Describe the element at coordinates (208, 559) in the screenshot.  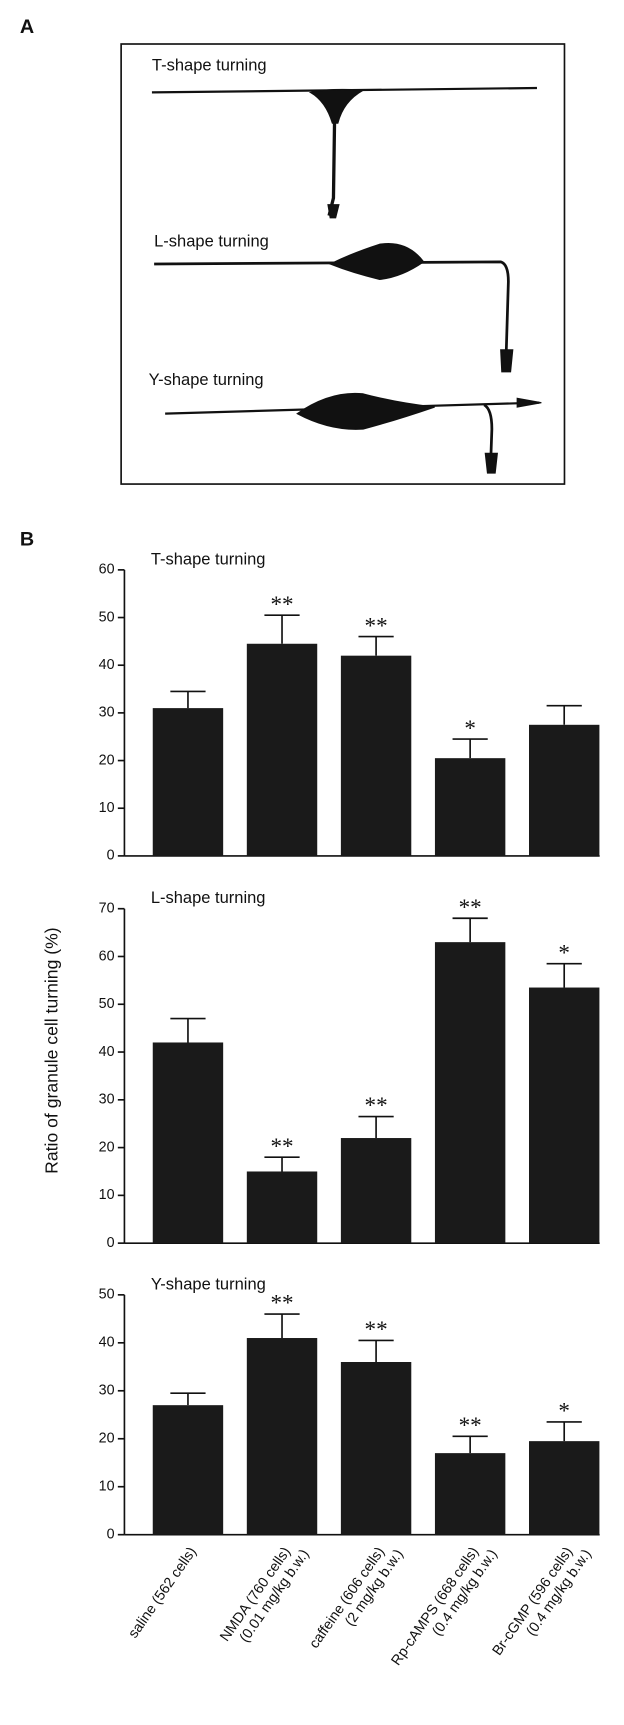
I see `chart-title: T-shape turning` at that location.